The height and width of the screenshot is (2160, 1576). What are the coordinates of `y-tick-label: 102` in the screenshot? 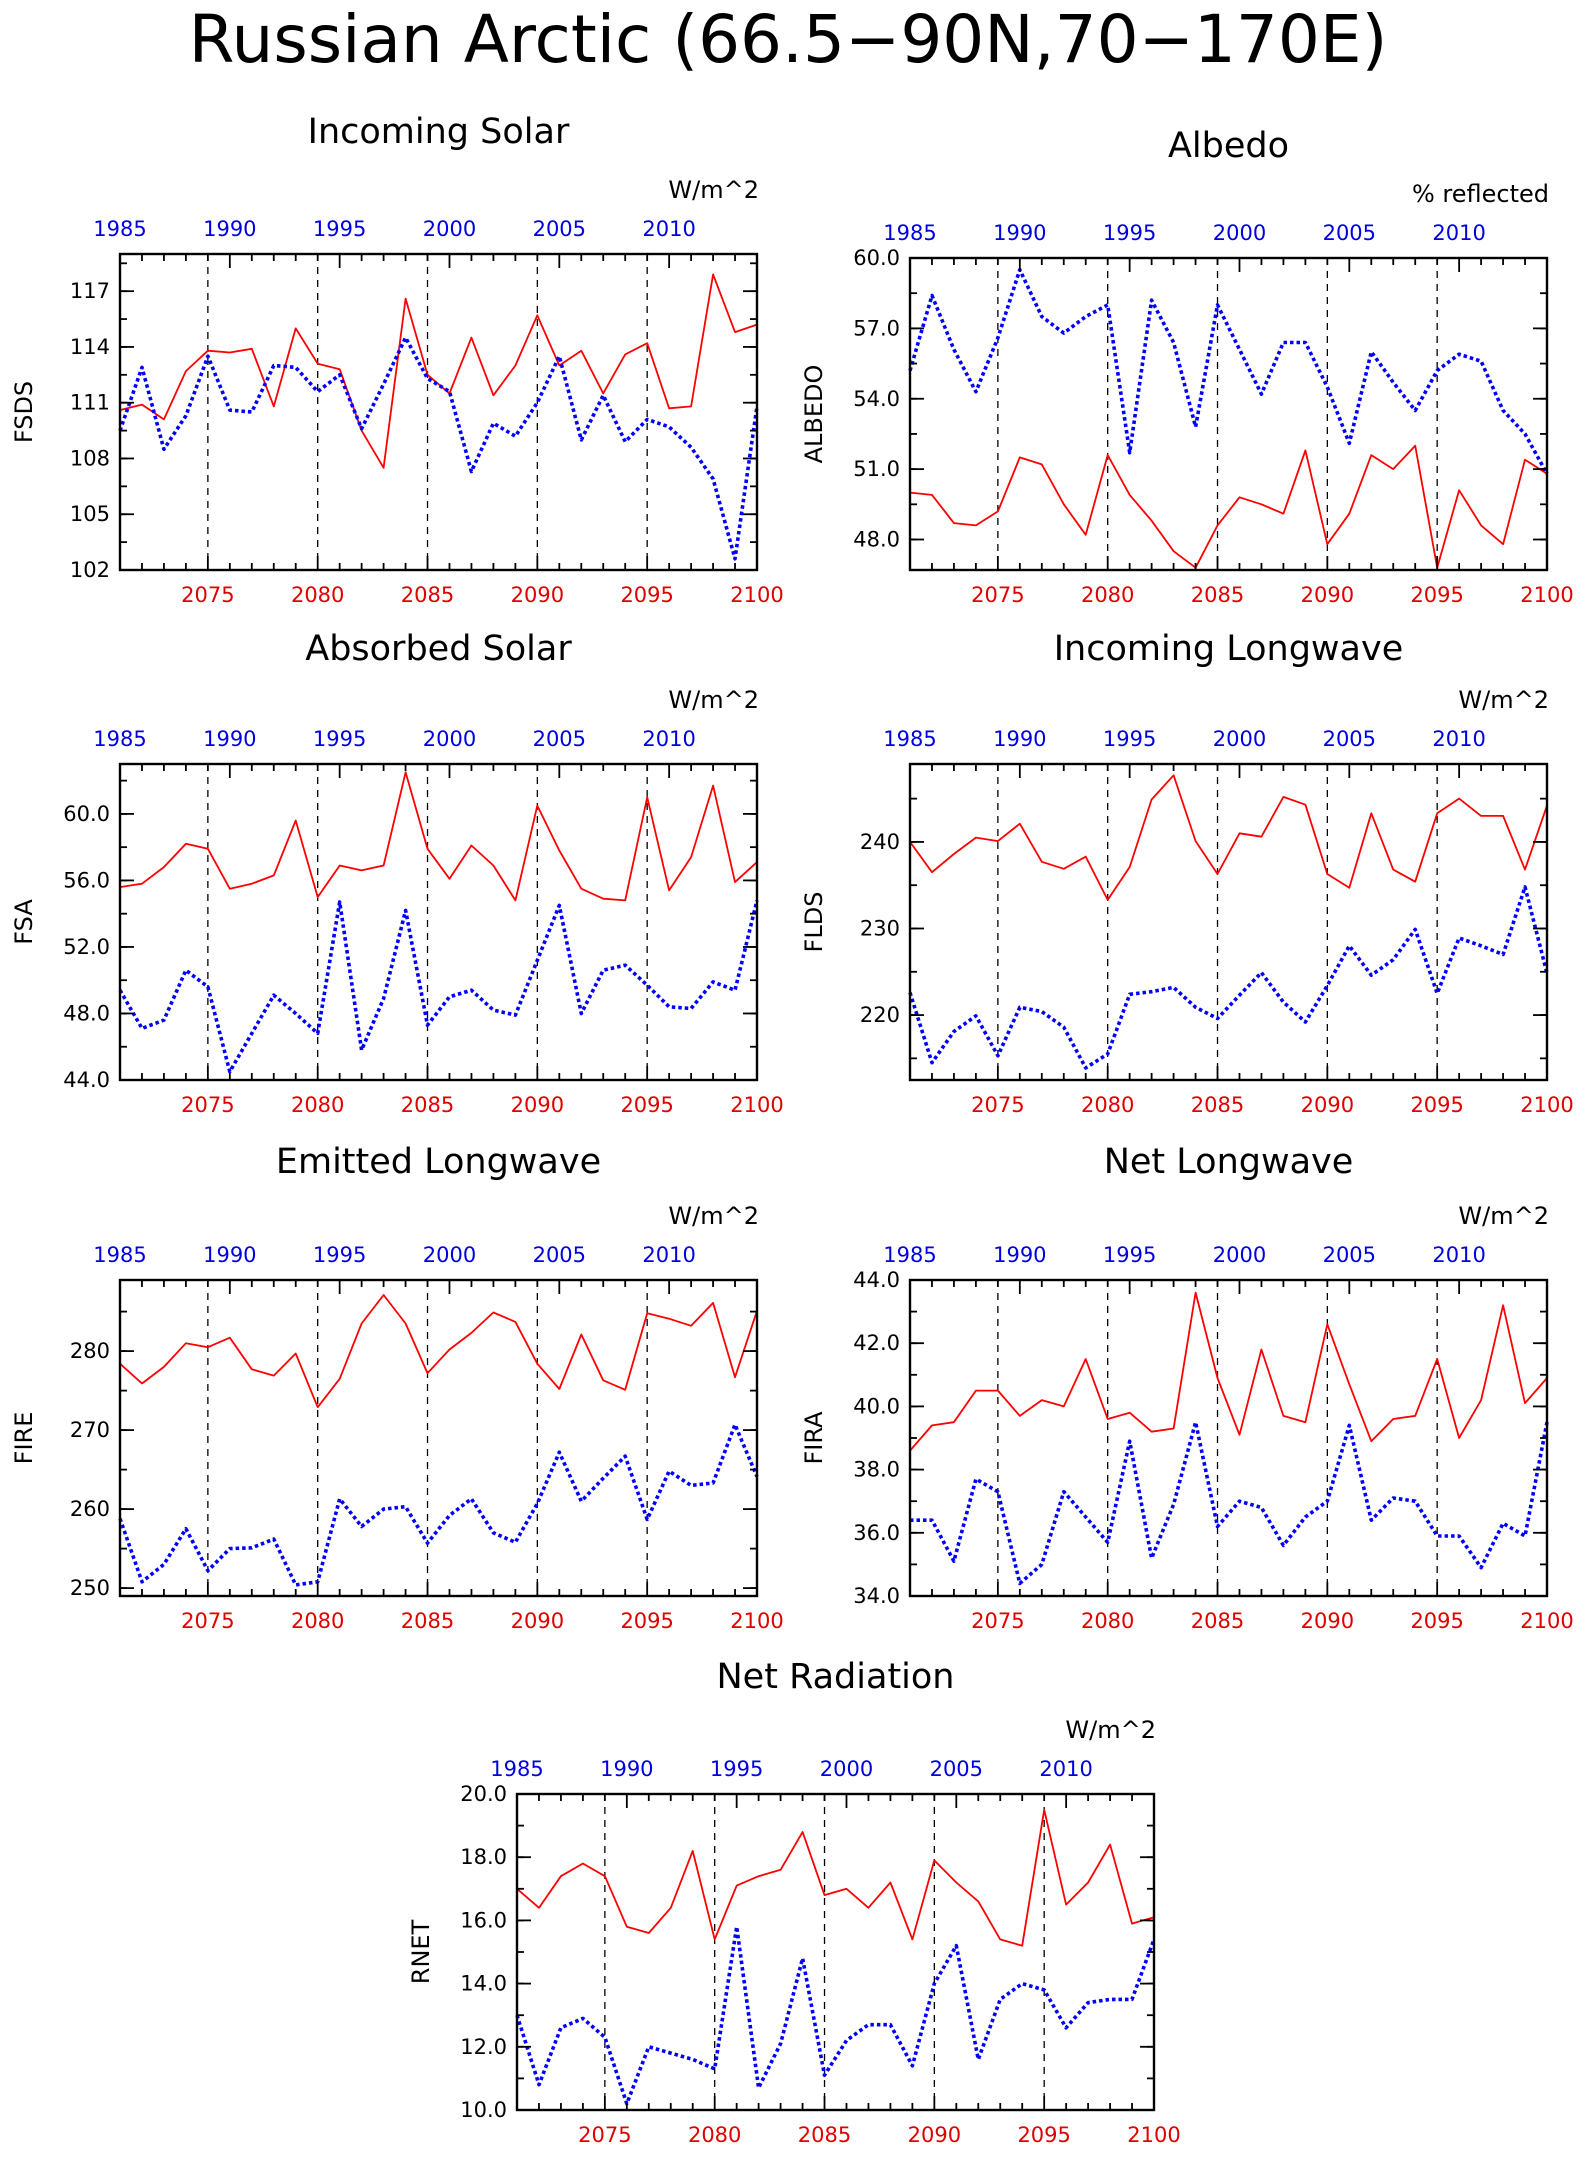 It's located at (90, 570).